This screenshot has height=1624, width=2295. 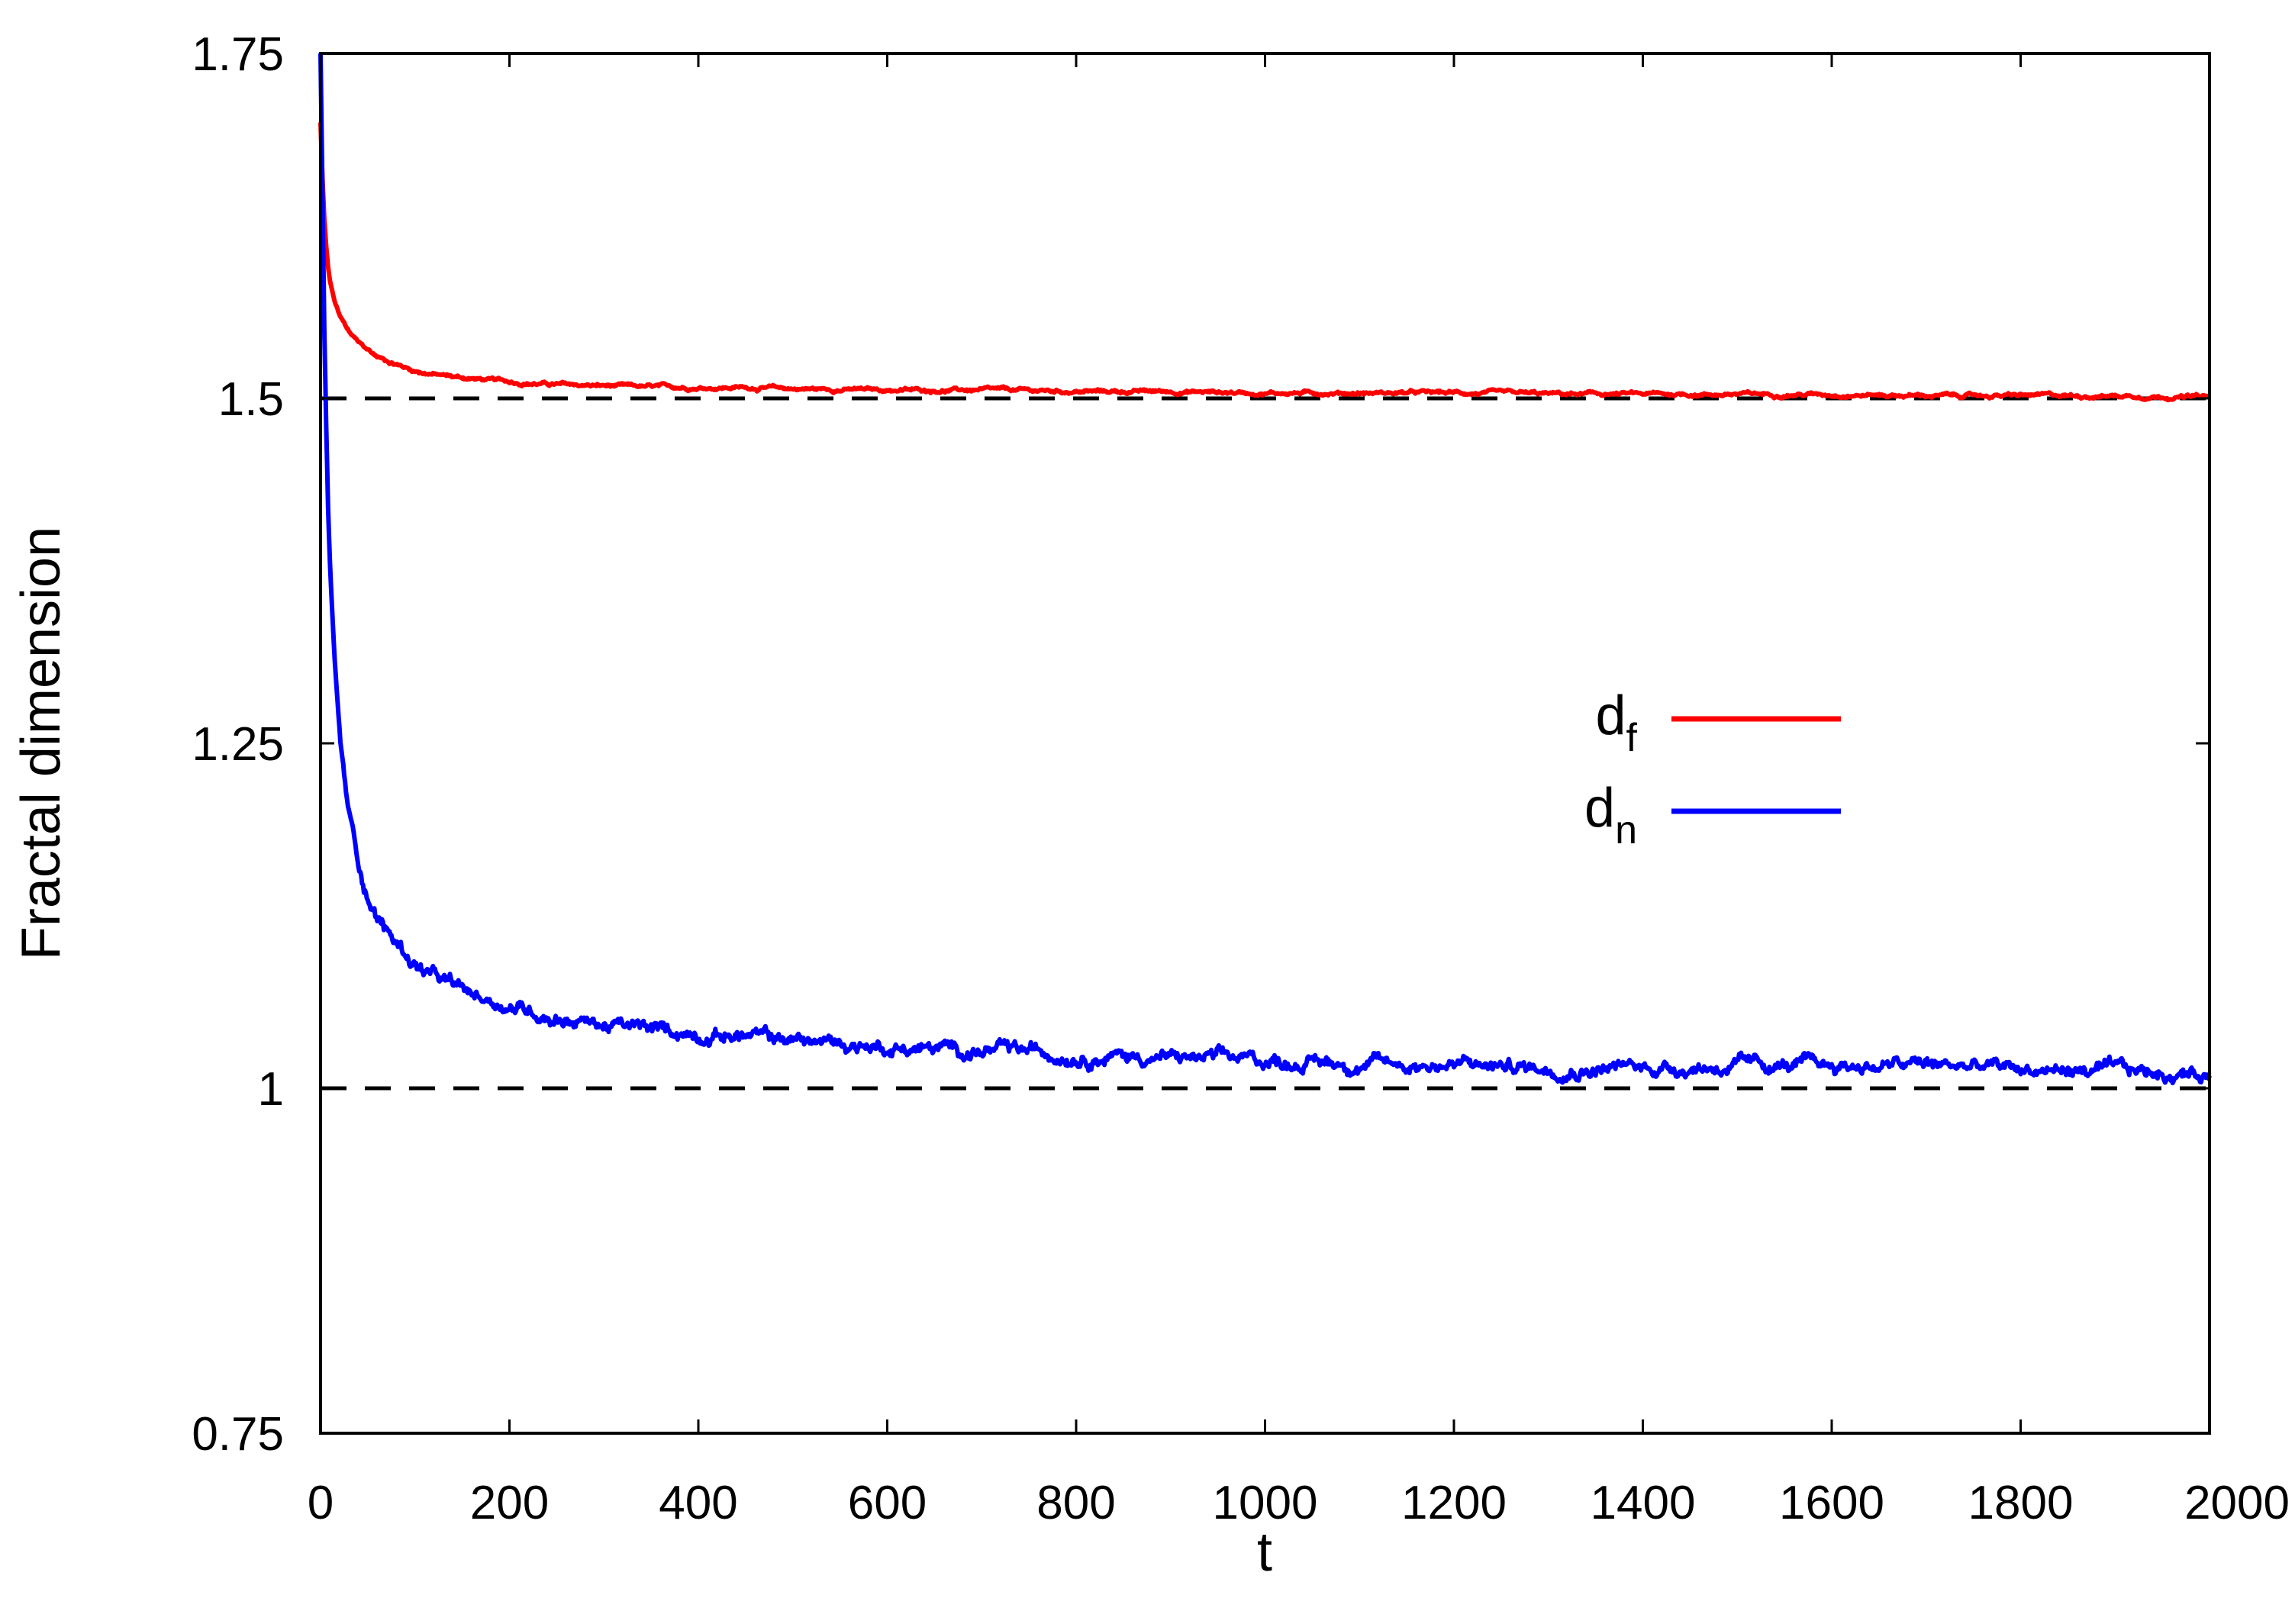 I want to click on x-tick-label: 800, so click(x=1075, y=1503).